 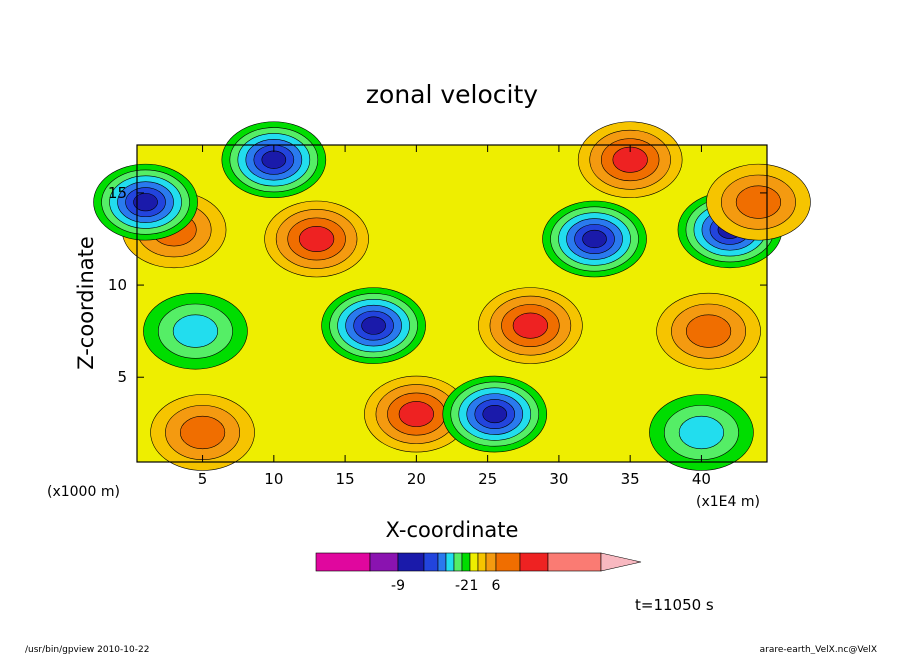 What do you see at coordinates (117, 285) in the screenshot?
I see `y-tick-label: 10` at bounding box center [117, 285].